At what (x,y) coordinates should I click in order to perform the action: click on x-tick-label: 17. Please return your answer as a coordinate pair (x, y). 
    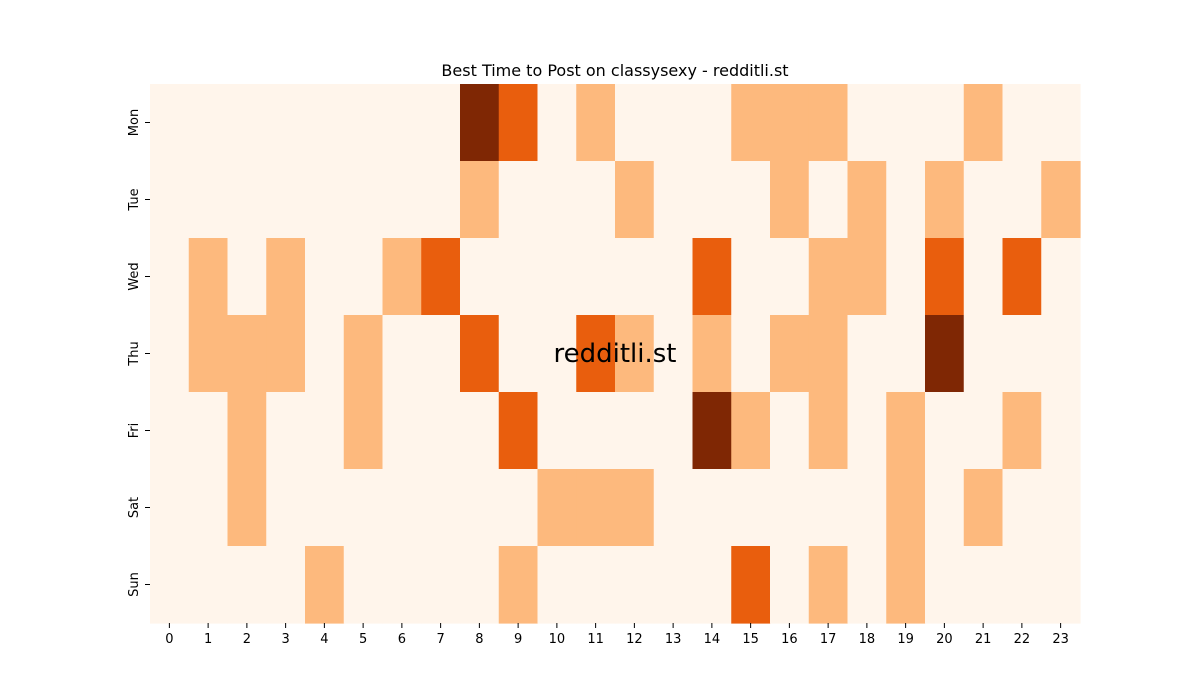
    Looking at the image, I should click on (828, 639).